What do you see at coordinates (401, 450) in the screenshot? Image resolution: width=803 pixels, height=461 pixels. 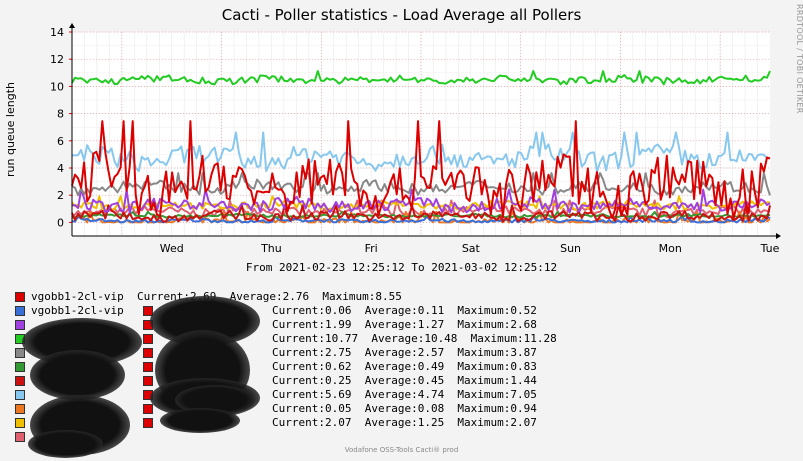 I see `footer-credit: Vodafone OSS-Tools Cacti® prod` at bounding box center [401, 450].